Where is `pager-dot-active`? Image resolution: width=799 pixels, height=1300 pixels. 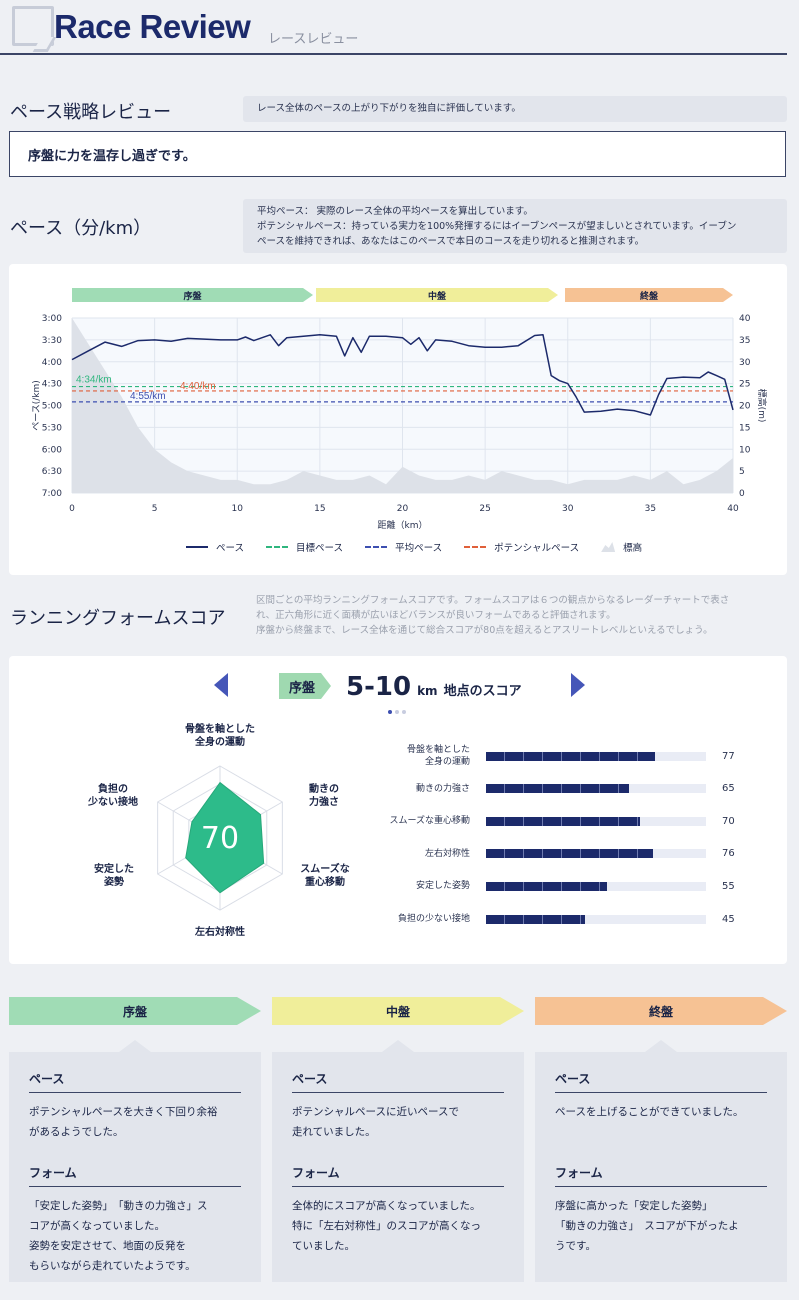
pager-dot-active is located at coordinates (390, 712).